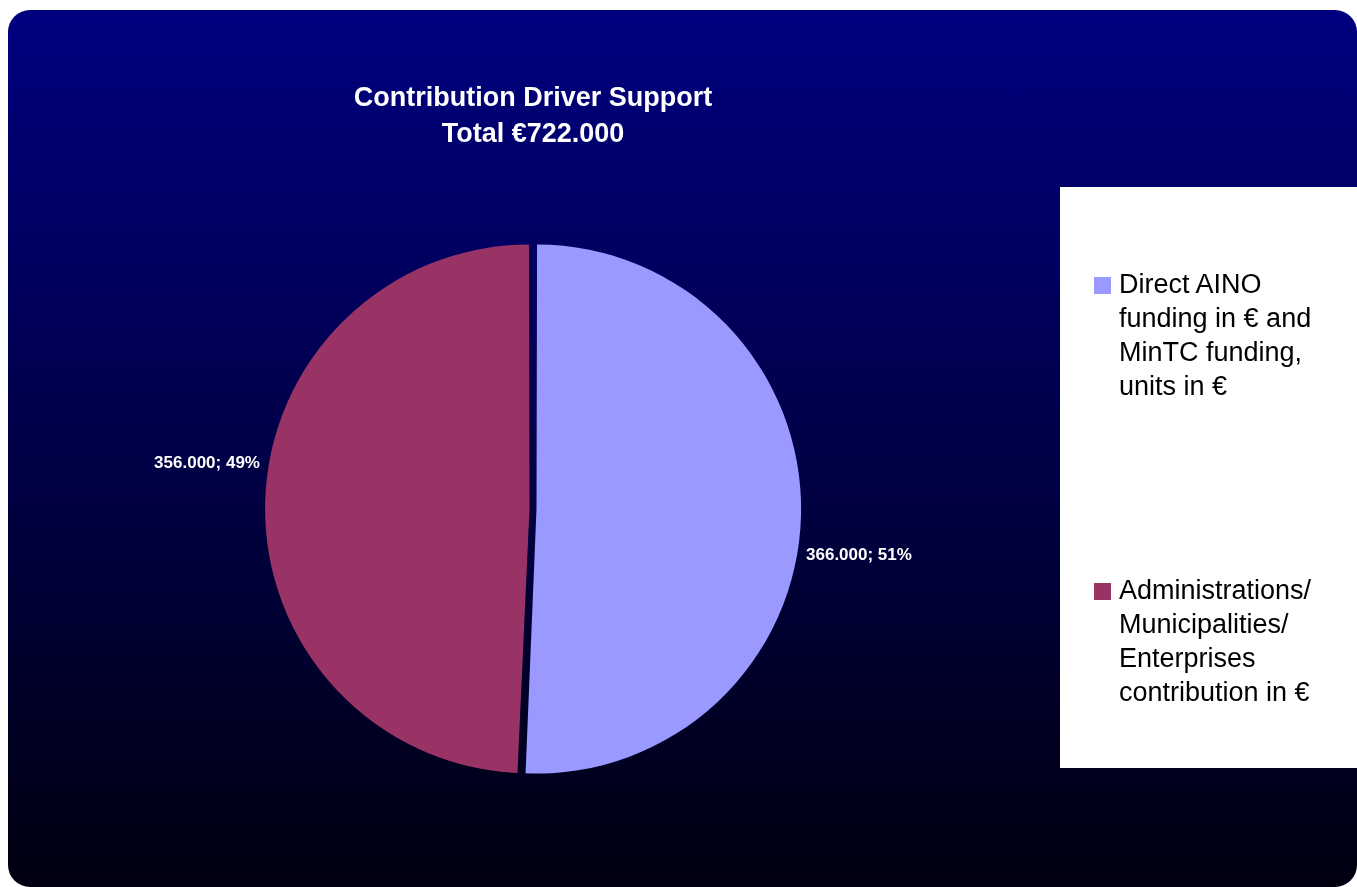  I want to click on legend-label: Direct AINO funding in € and MinTC funding, units in €, so click(1216, 335).